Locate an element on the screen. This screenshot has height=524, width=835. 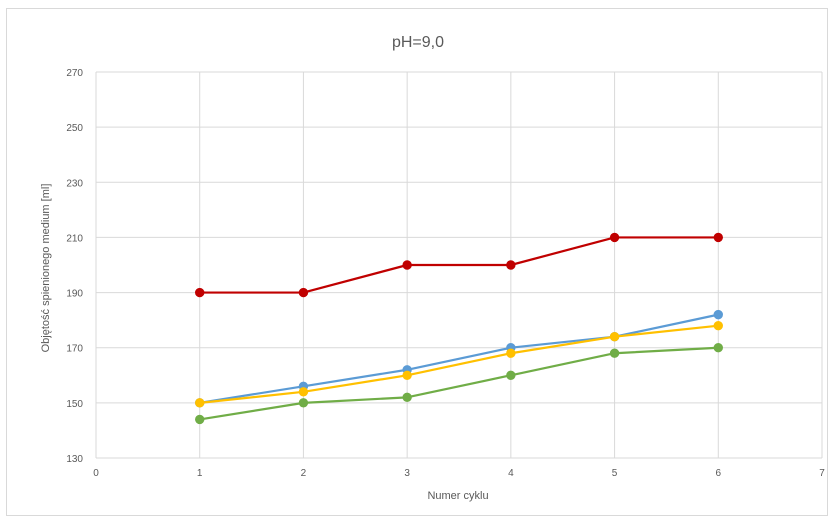
x-tick-label: 7 is located at coordinates (822, 473).